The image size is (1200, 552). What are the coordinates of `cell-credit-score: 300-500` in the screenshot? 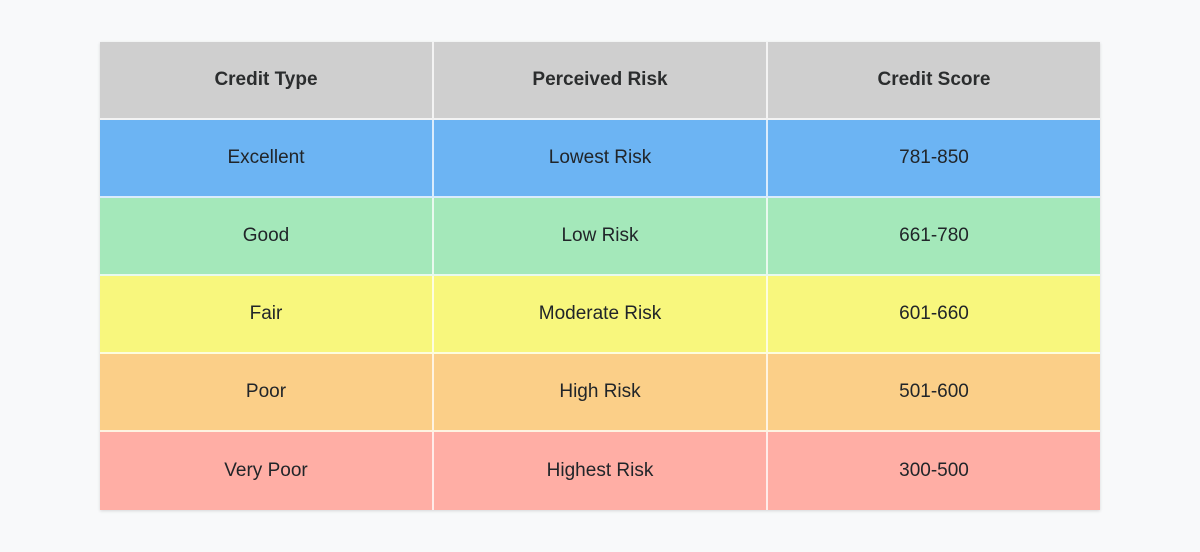 It's located at (934, 470).